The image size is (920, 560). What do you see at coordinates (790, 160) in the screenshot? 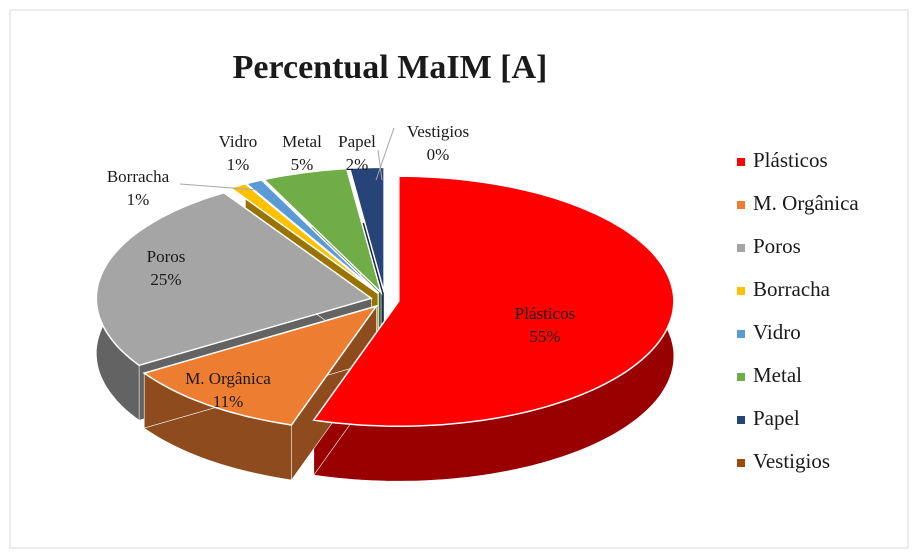
I see `legend-label: Plásticos` at bounding box center [790, 160].